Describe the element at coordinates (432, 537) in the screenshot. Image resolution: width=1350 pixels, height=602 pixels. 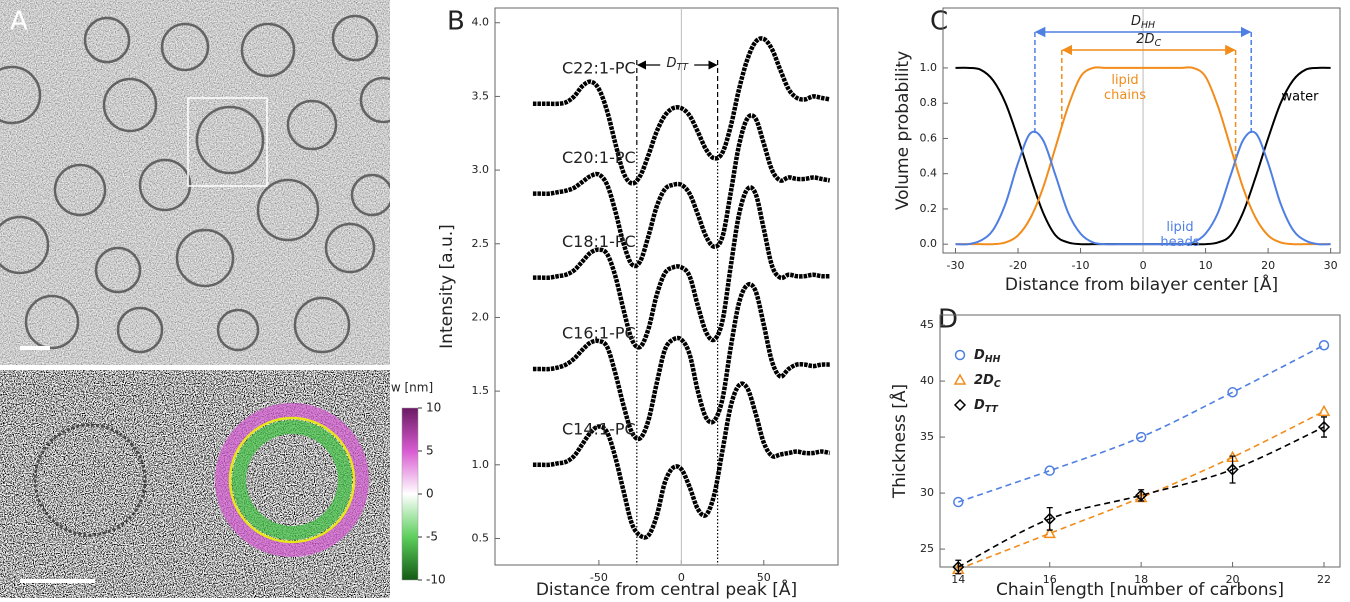
I see `colorbar-tick-label: -5` at that location.